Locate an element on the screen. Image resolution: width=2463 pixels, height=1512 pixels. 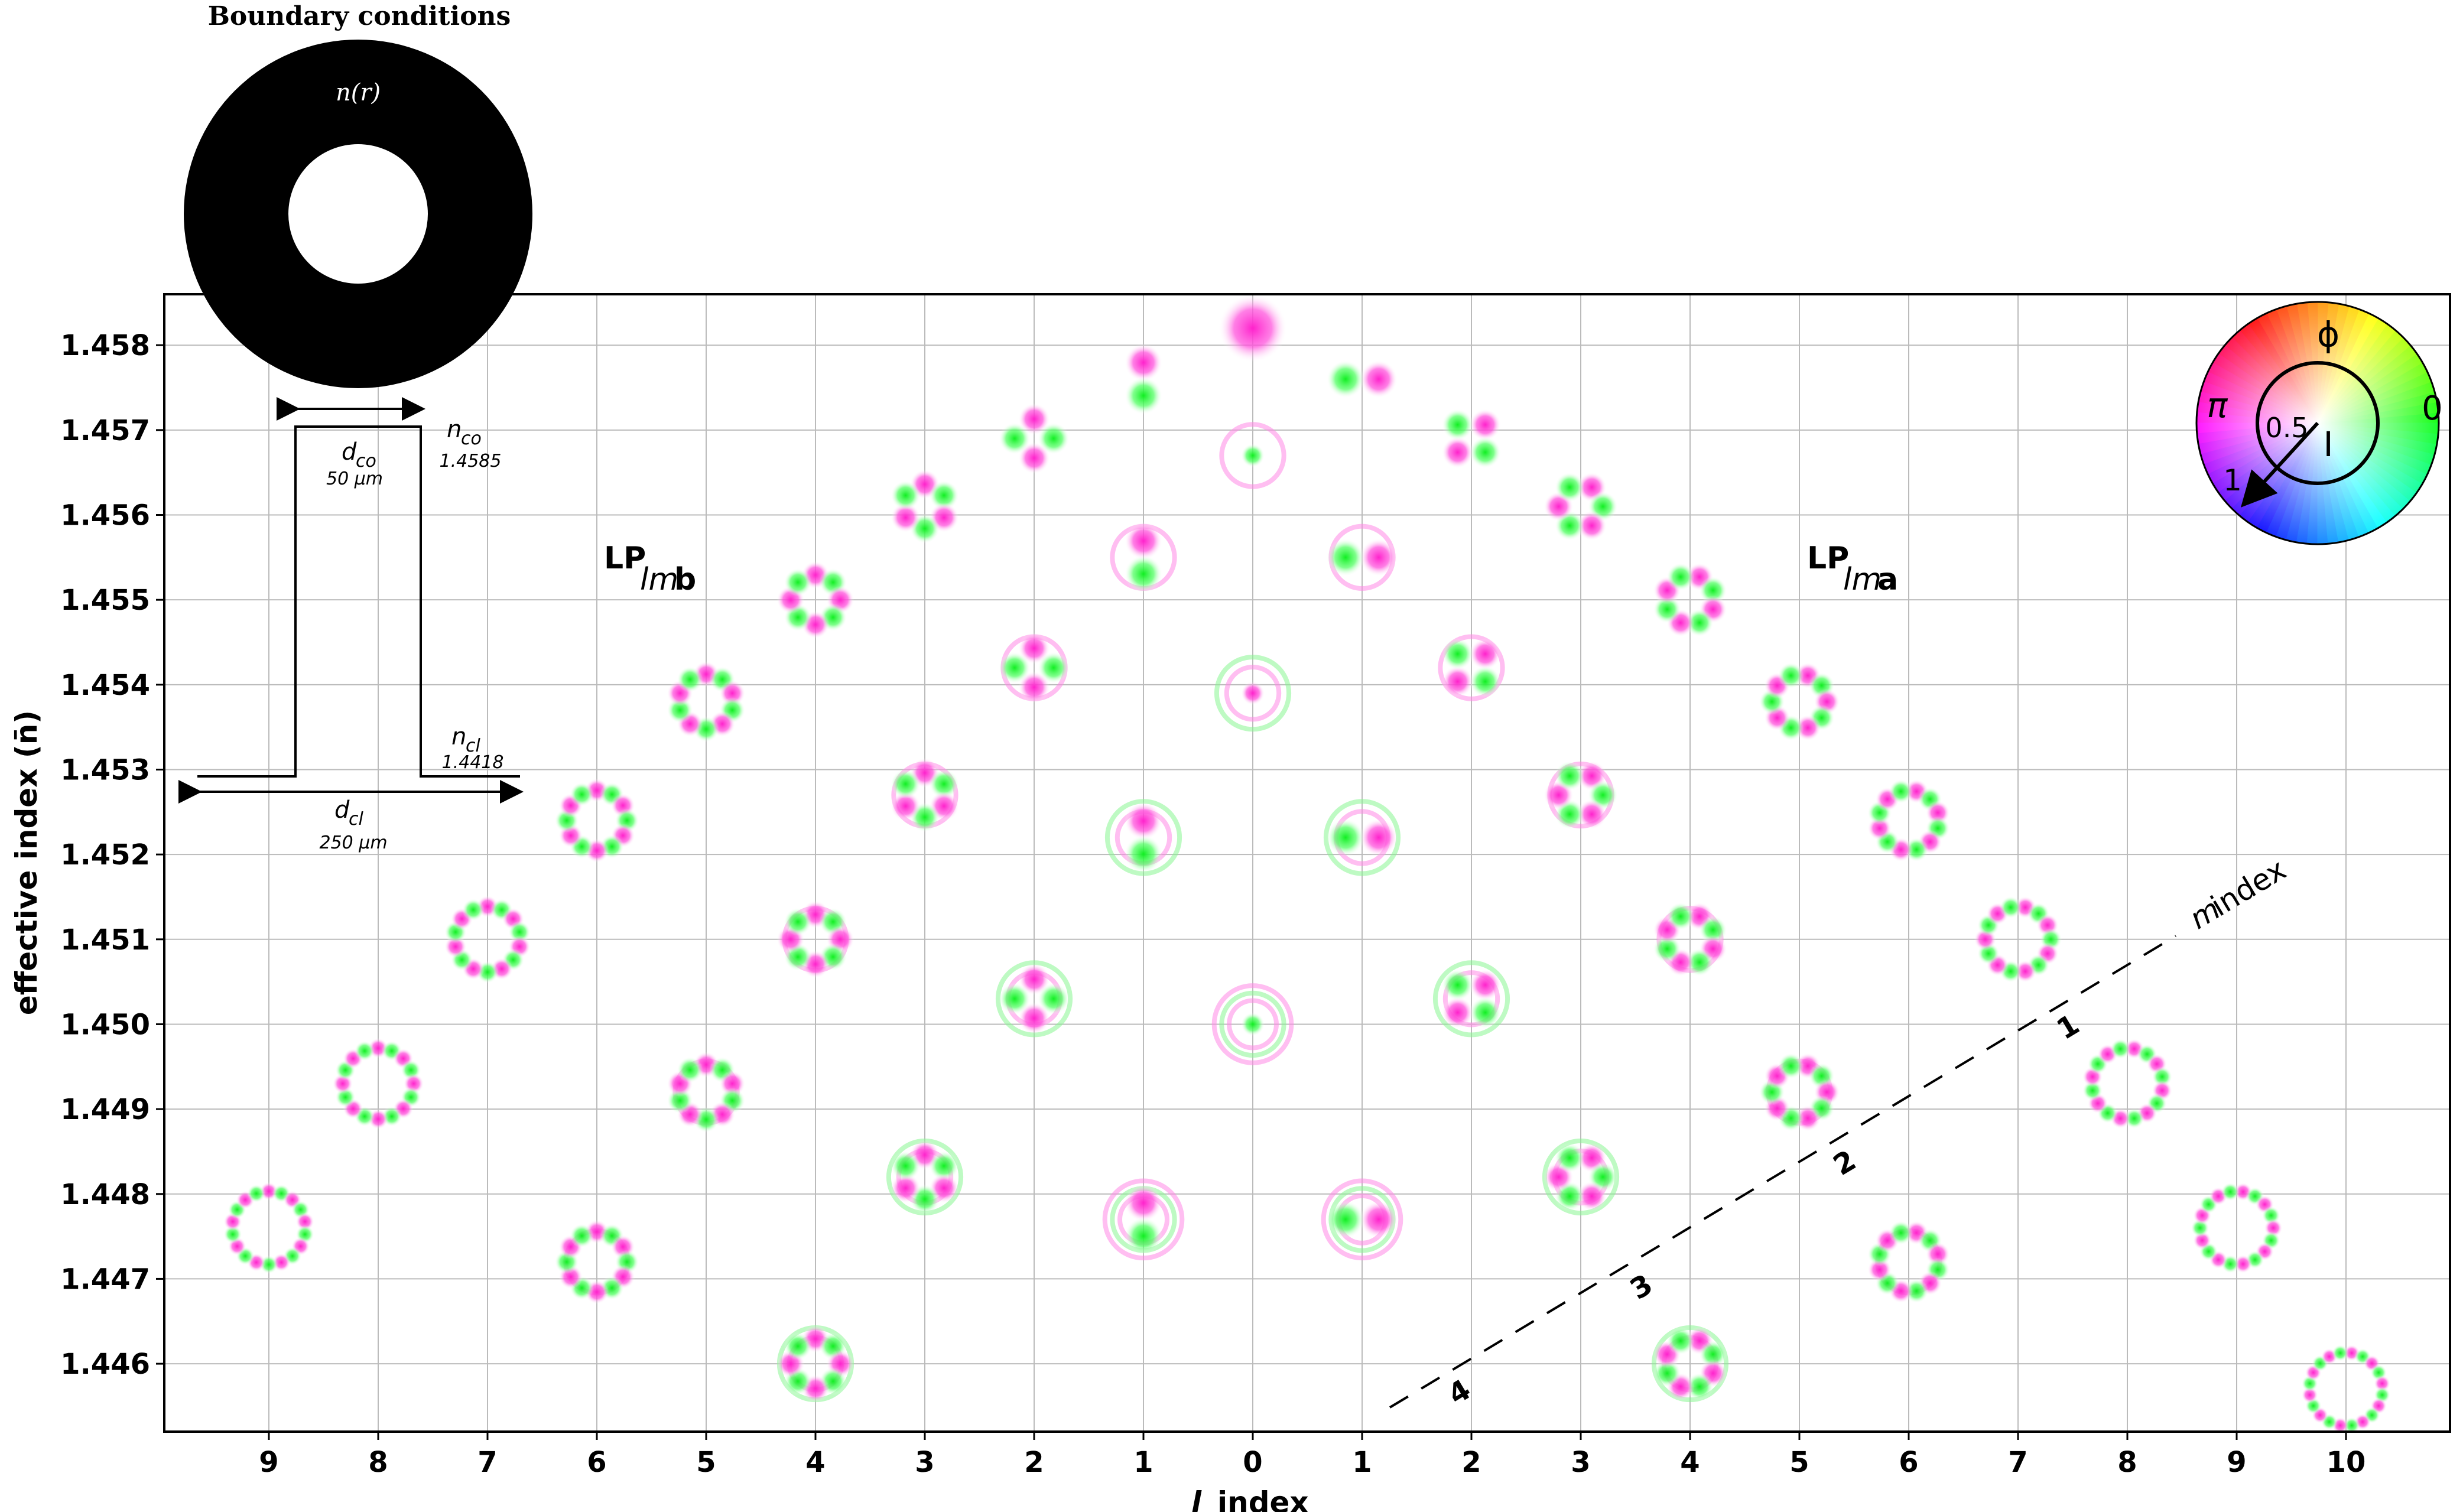
n-co-symbol: n is located at coordinates (455, 429).